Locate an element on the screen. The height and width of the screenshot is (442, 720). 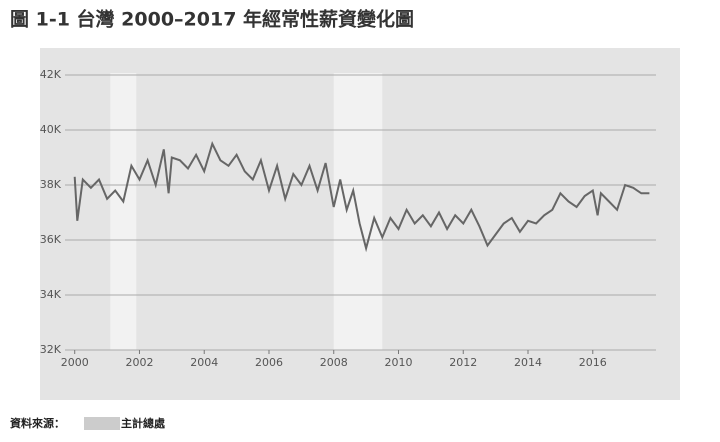
chart-title: 圖 1-1 台灣 2000–2017 年經常性薪資變化圖 is located at coordinates (212, 19).